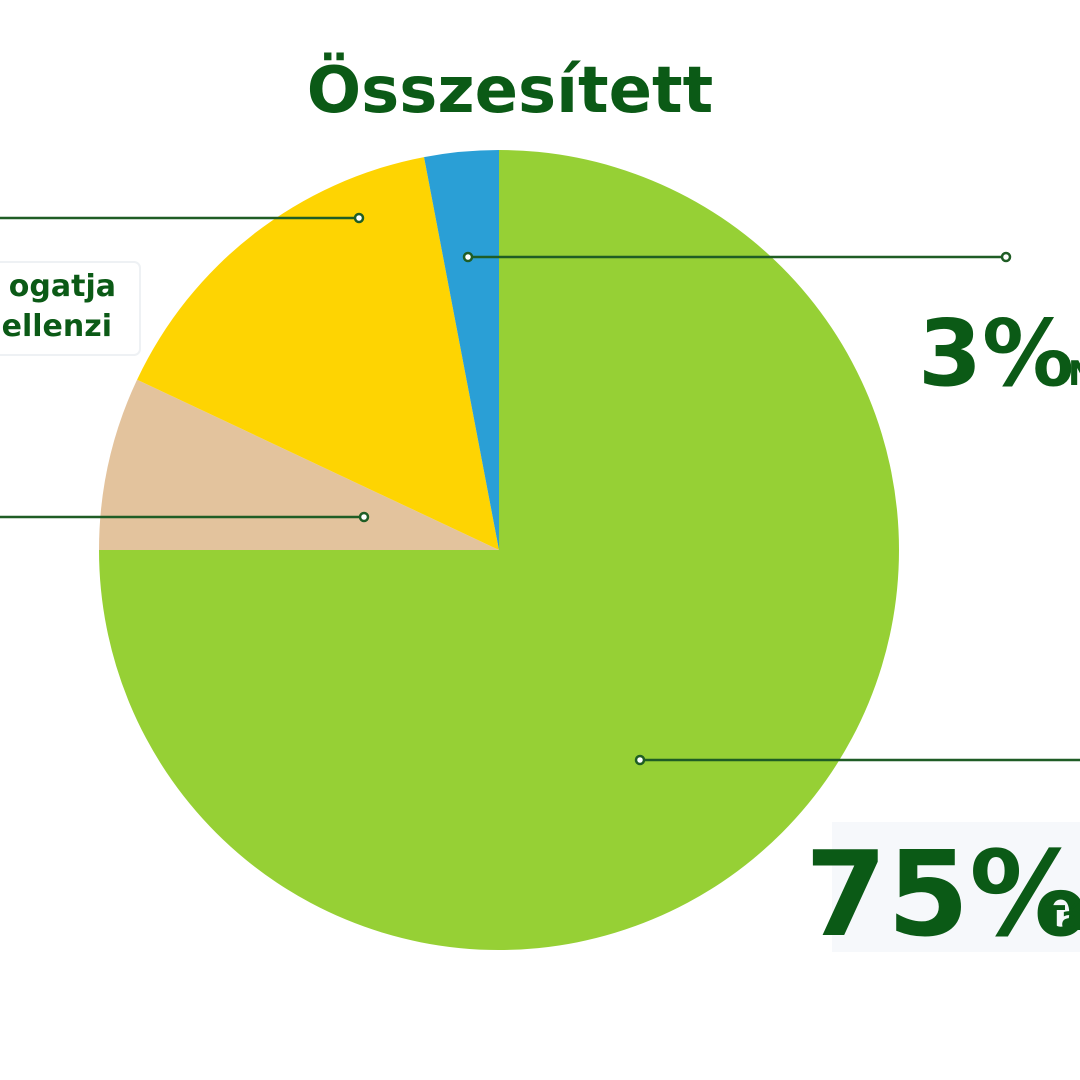 The image size is (1080, 1080). What do you see at coordinates (510, 90) in the screenshot?
I see `chart-title: Összesített` at bounding box center [510, 90].